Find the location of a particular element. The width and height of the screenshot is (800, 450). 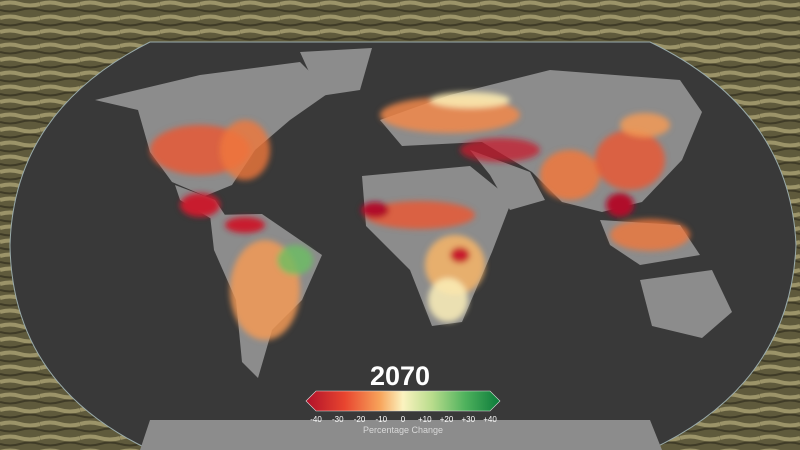

legend-tick: -10 is located at coordinates (381, 419).